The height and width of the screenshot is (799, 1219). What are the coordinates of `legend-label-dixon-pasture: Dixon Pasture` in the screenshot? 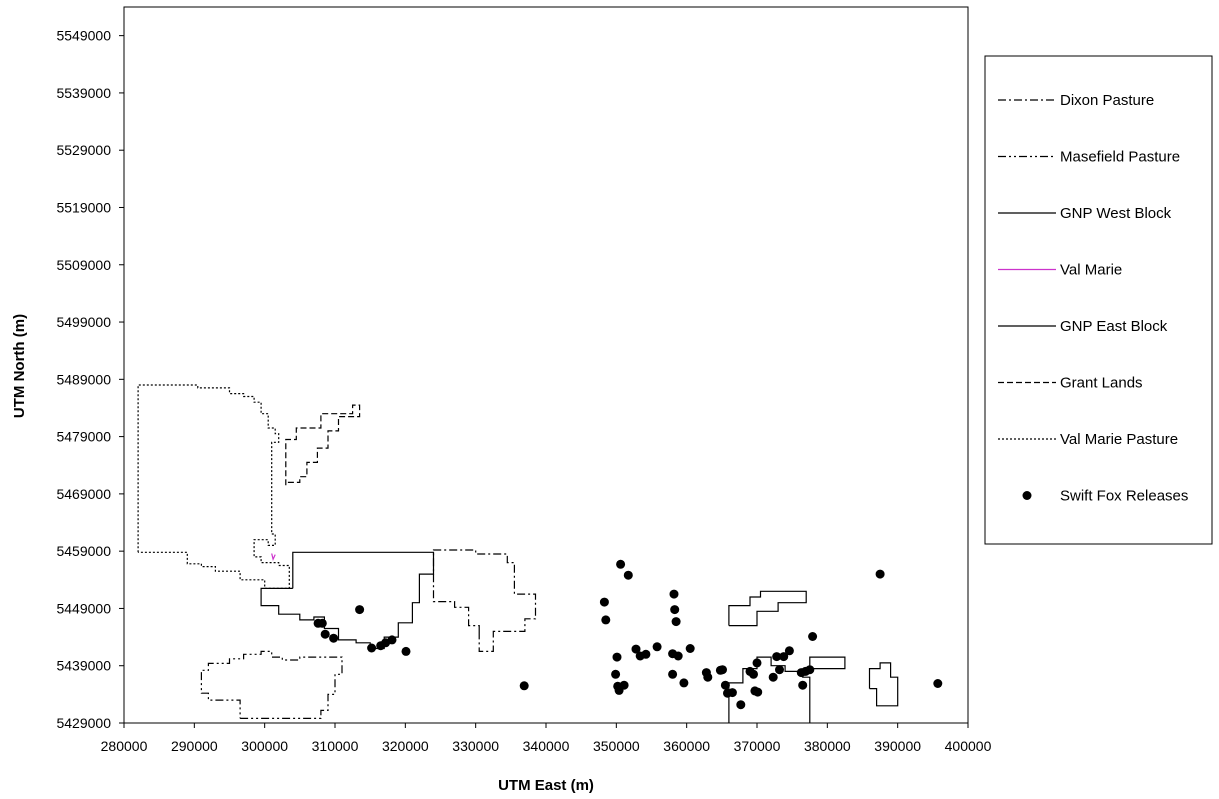 It's located at (1107, 100).